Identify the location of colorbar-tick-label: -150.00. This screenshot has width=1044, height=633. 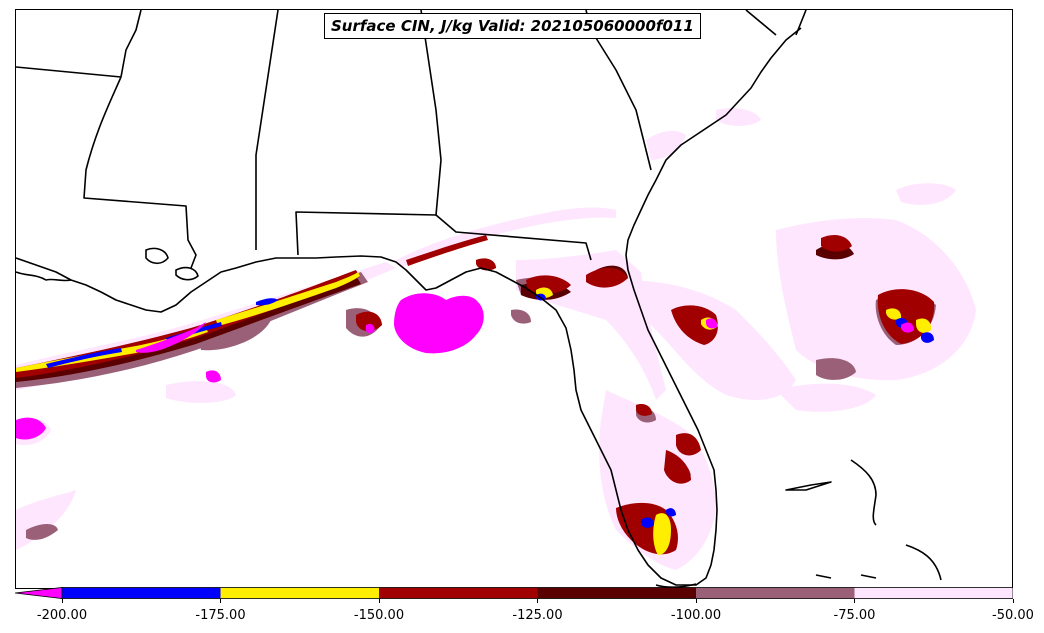
(379, 615).